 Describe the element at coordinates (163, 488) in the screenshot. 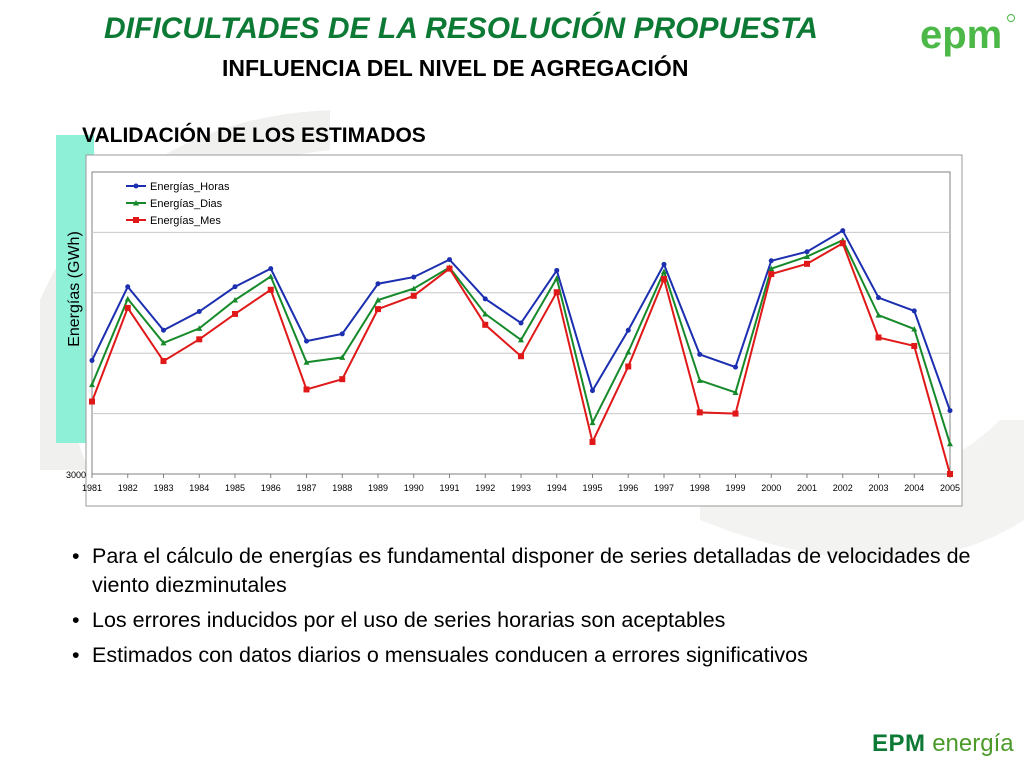

I see `x-tick-label: 1983` at that location.